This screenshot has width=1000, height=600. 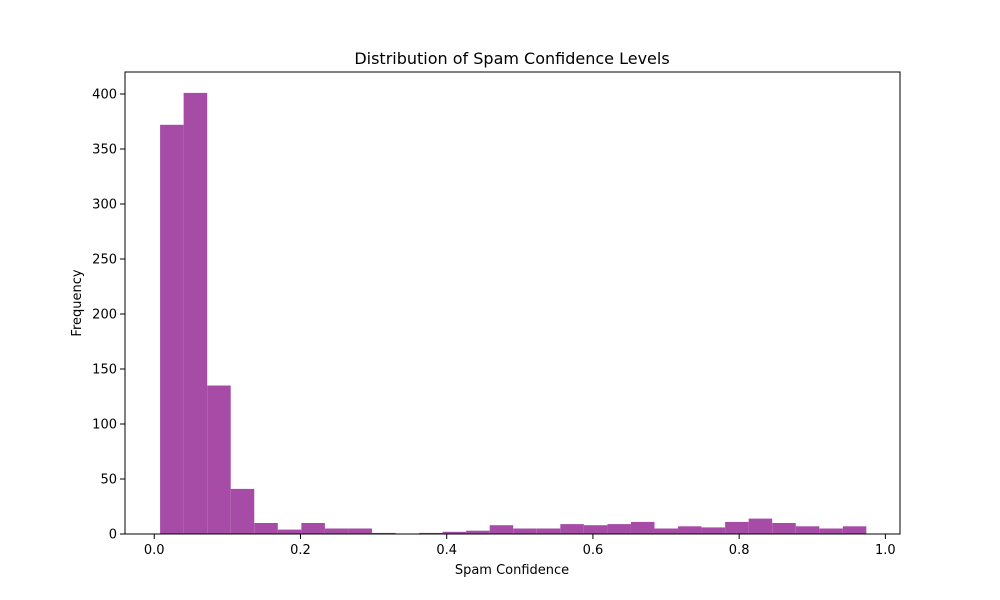 What do you see at coordinates (511, 58) in the screenshot?
I see `chart-title: Distribution of Spam Confidence Levels` at bounding box center [511, 58].